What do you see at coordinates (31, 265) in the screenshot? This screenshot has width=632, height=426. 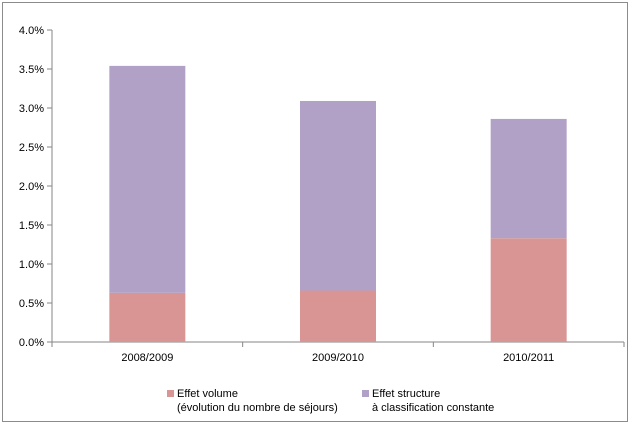 I see `y-tick-label: 1.0%` at bounding box center [31, 265].